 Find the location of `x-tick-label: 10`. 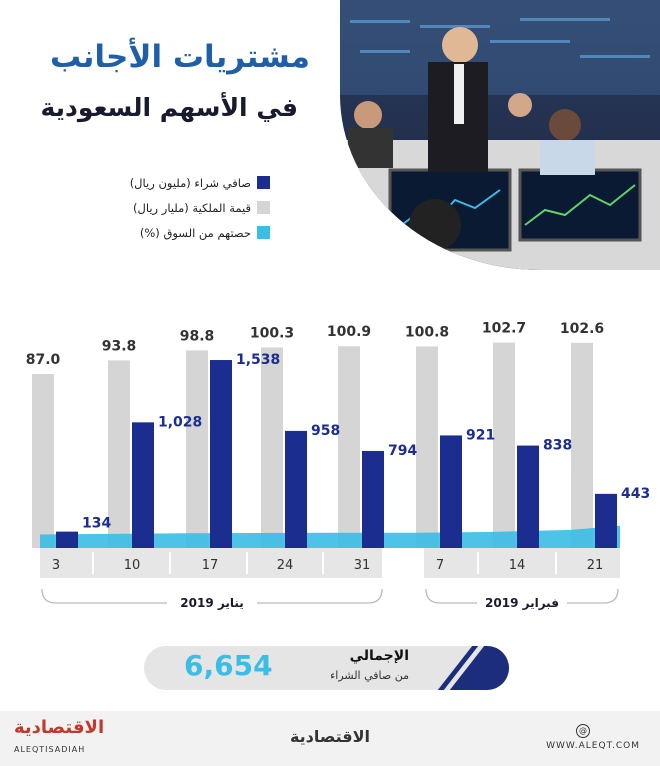

x-tick-label: 10 is located at coordinates (132, 565).